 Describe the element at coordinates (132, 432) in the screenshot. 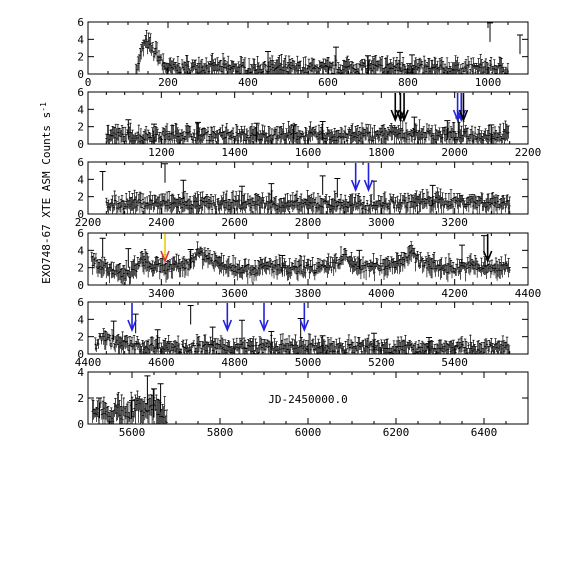

I see `x-tick-label: 5600` at that location.